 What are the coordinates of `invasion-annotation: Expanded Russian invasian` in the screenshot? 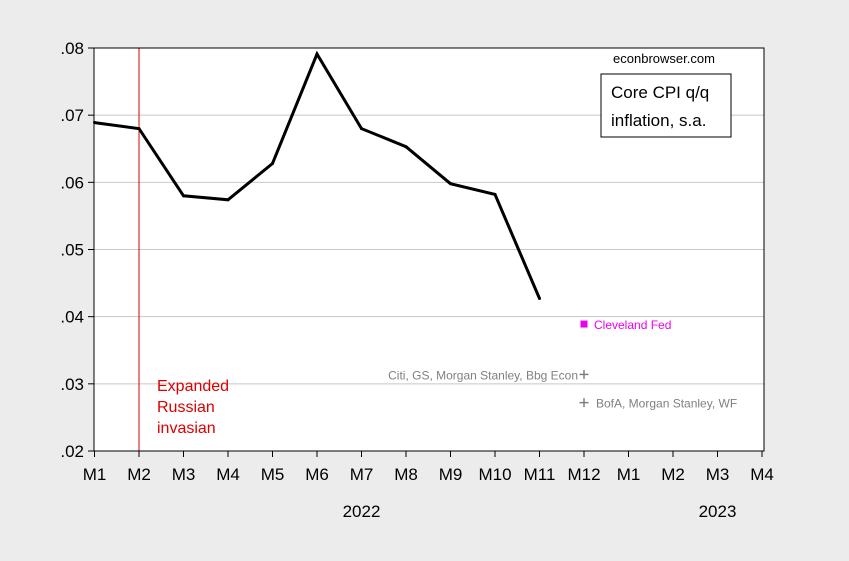 It's located at (193, 407).